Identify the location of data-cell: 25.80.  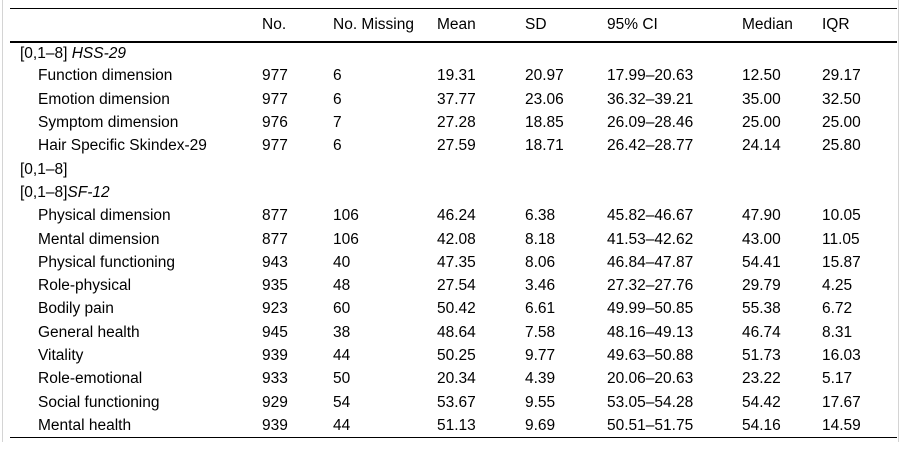
(841, 146).